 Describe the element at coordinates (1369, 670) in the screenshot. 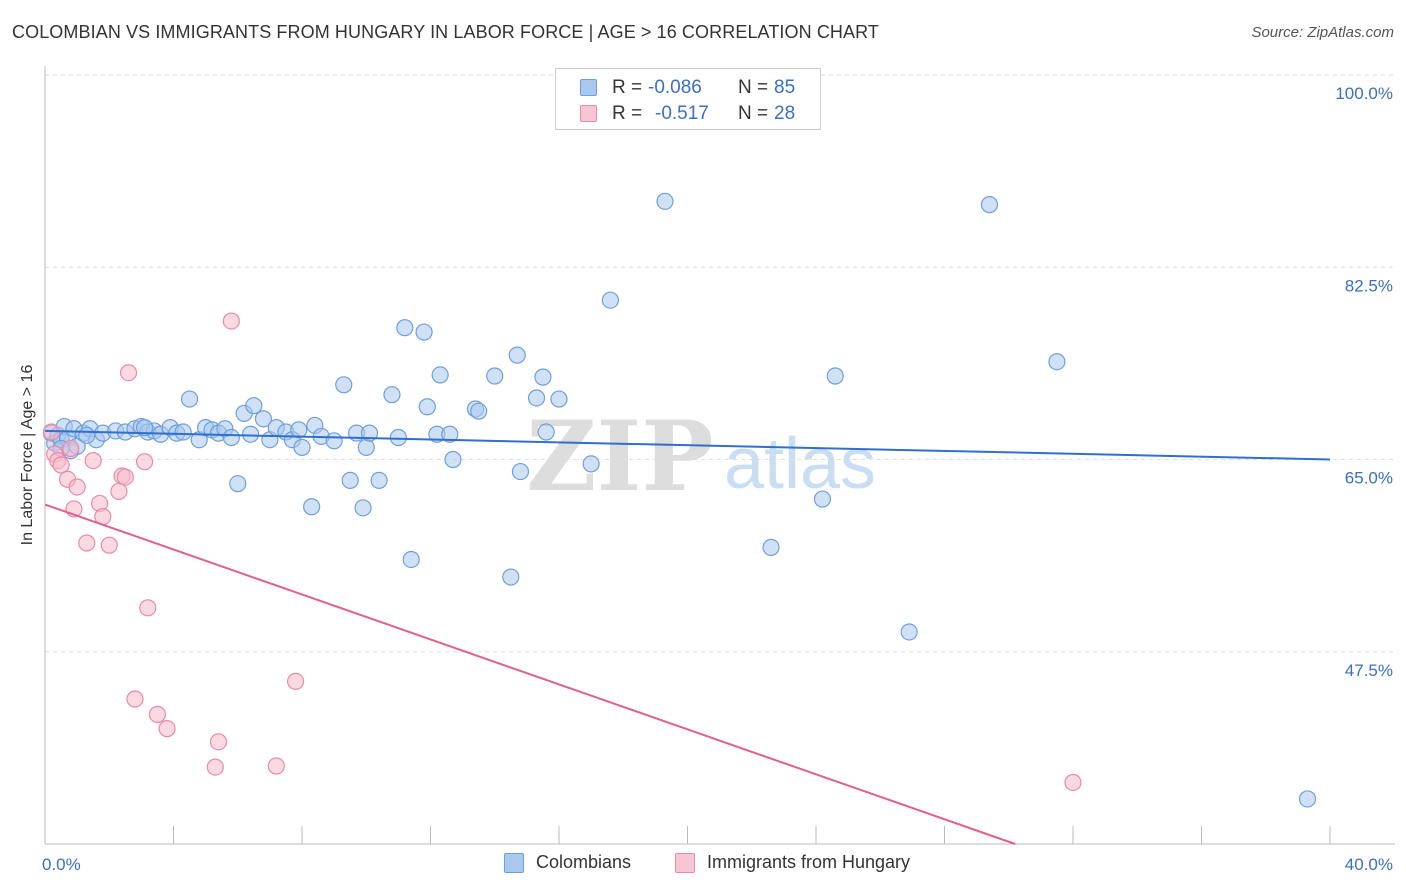

I see `y-tick-label: 47.5%` at that location.